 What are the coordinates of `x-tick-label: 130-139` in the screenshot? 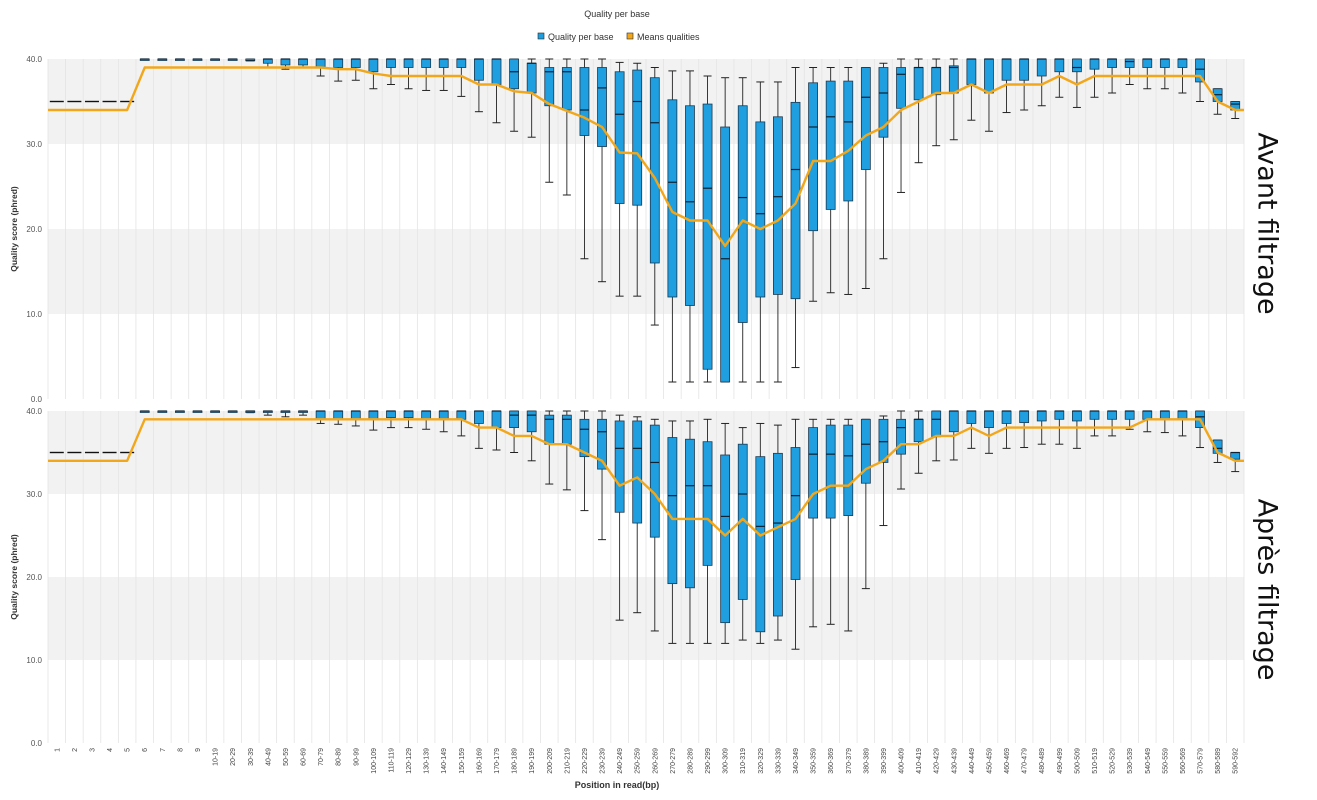 It's located at (427, 761).